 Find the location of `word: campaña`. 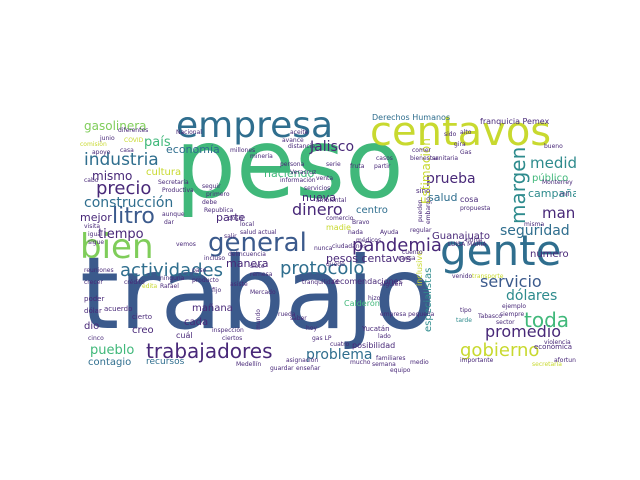

word: campaña is located at coordinates (552, 193).